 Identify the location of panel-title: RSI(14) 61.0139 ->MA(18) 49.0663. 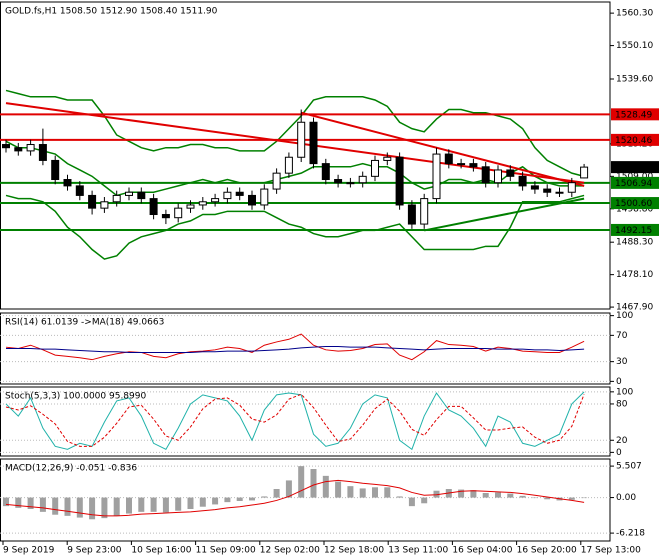
(84, 323).